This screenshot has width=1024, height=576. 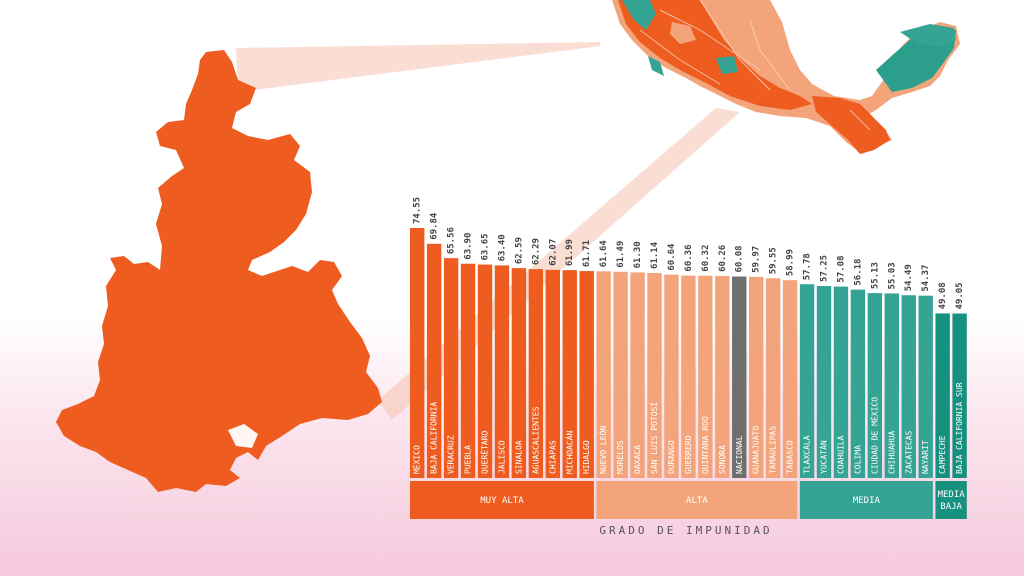 What do you see at coordinates (807, 454) in the screenshot?
I see `category-label: TLAXCALA` at bounding box center [807, 454].